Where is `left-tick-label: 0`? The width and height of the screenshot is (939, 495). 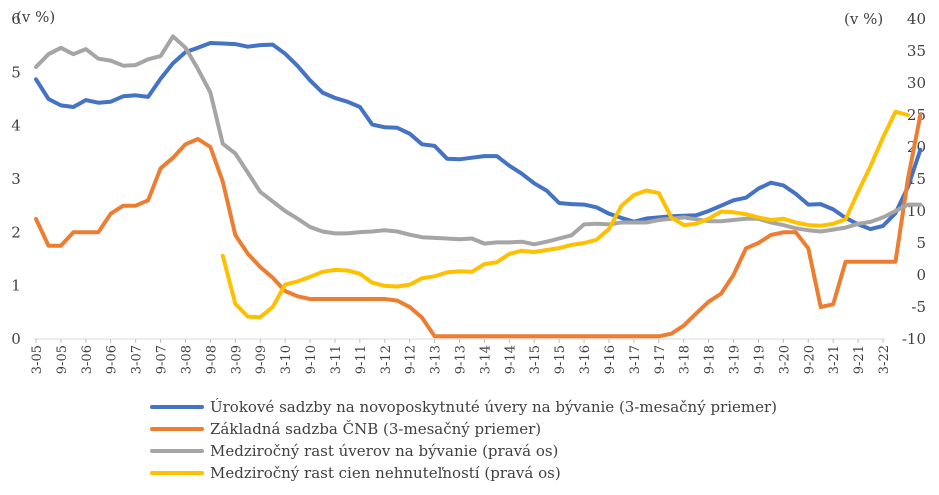
left-tick-label: 0 is located at coordinates (16, 339).